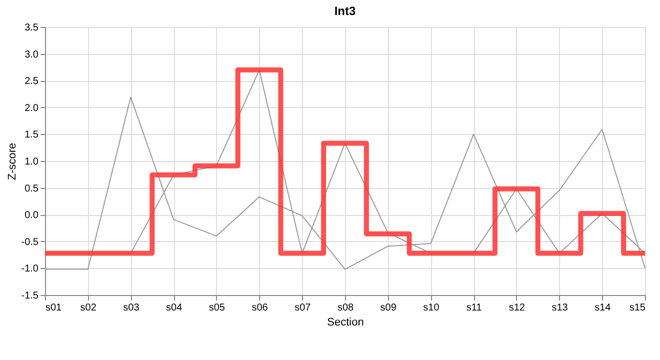 Image resolution: width=660 pixels, height=360 pixels. Describe the element at coordinates (30, 269) in the screenshot. I see `y-tick-label: -1.0` at that location.